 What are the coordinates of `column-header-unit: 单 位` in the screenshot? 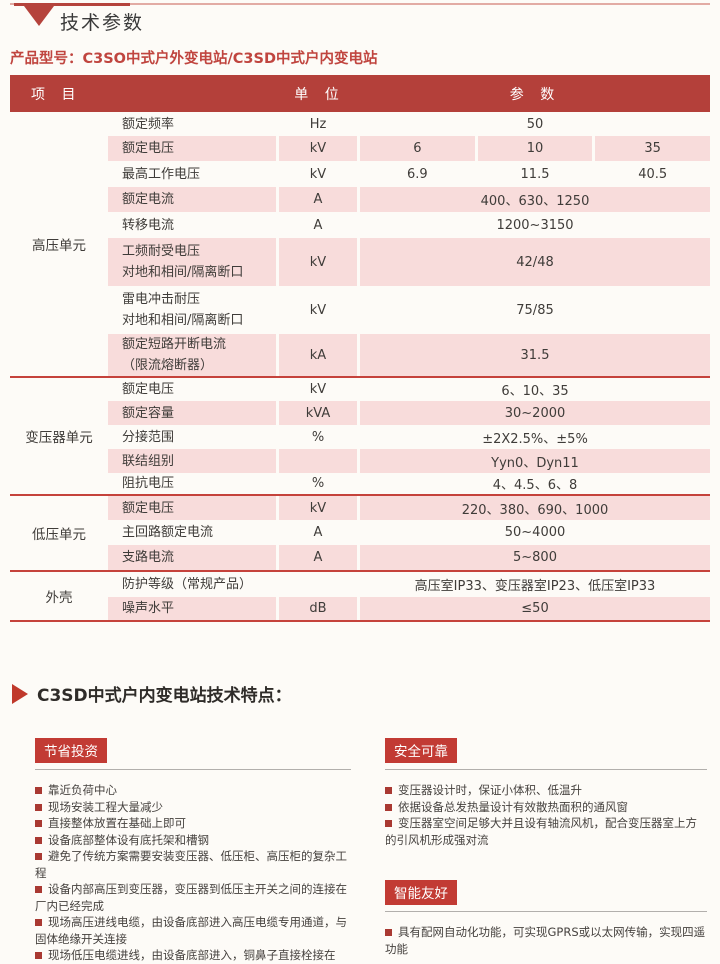 It's located at (319, 94).